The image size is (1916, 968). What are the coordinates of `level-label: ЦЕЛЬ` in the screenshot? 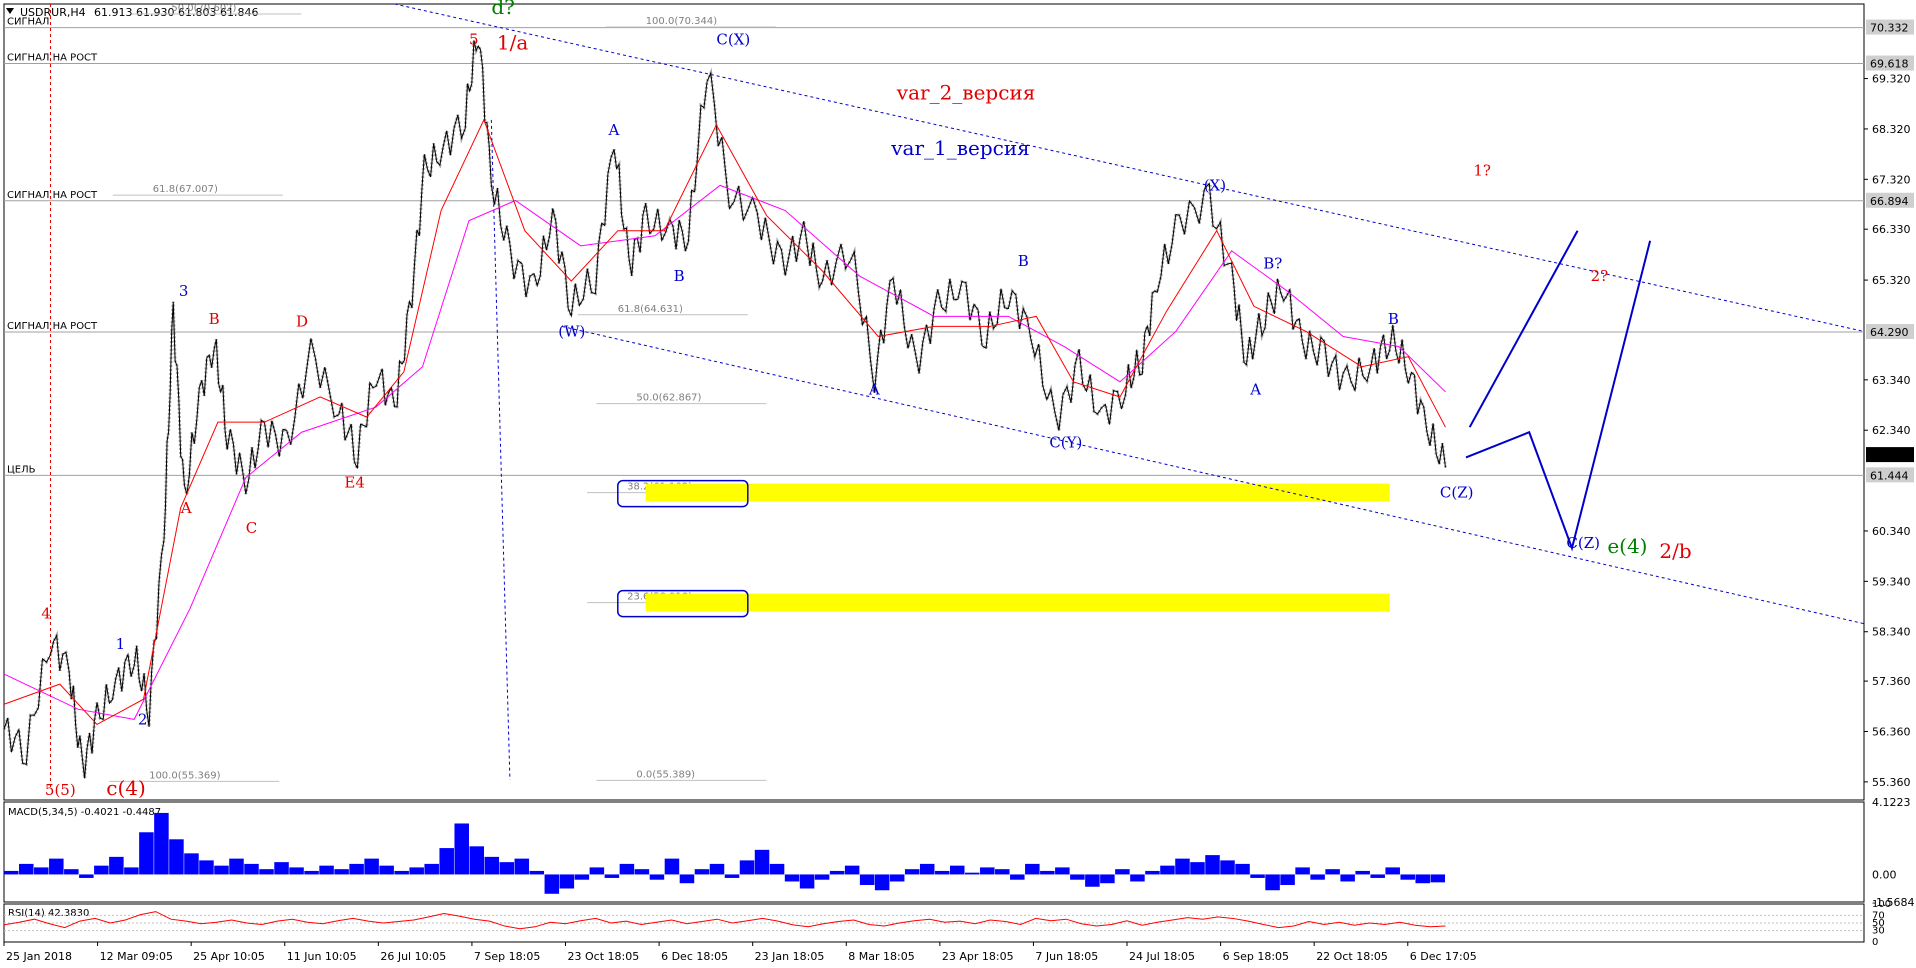 It's located at (21, 469).